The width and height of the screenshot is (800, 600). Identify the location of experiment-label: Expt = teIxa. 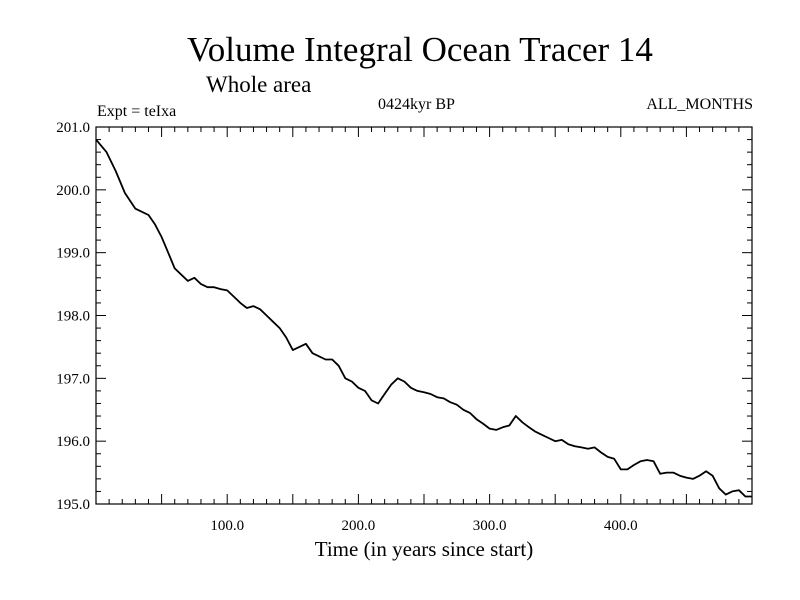
(137, 111).